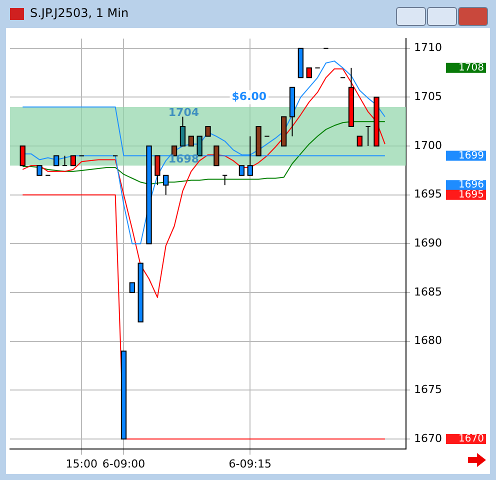 The width and height of the screenshot is (496, 480). Describe the element at coordinates (184, 159) in the screenshot. I see `annotation: 1698` at that location.